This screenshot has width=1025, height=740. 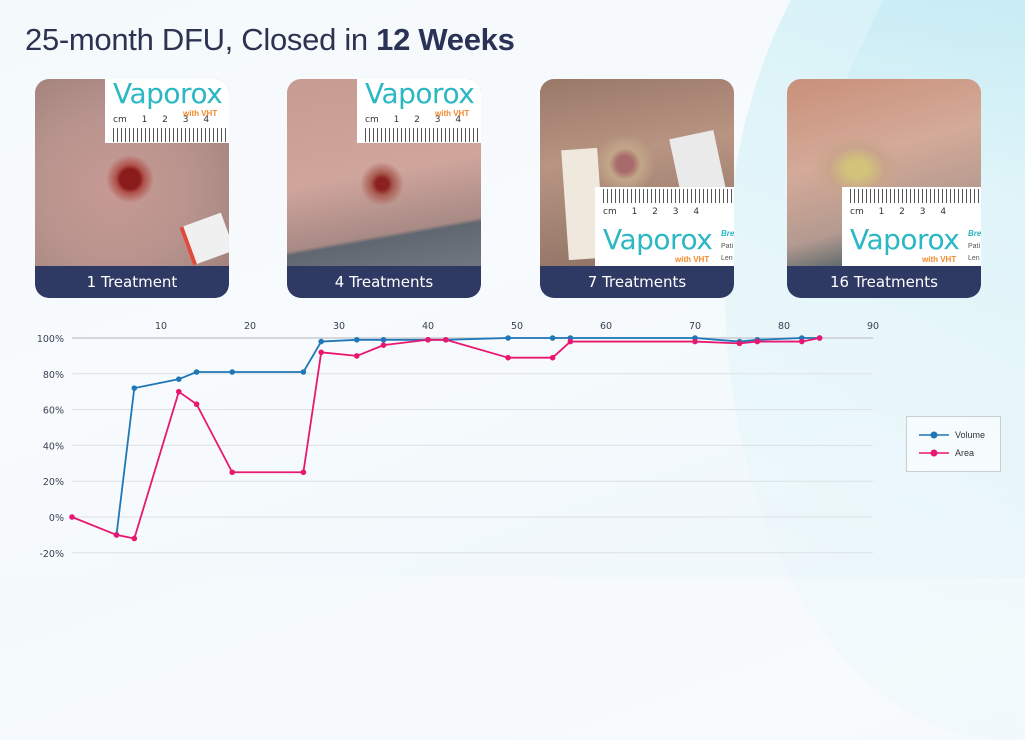 I want to click on y-tick-label: 0%, so click(x=56, y=518).